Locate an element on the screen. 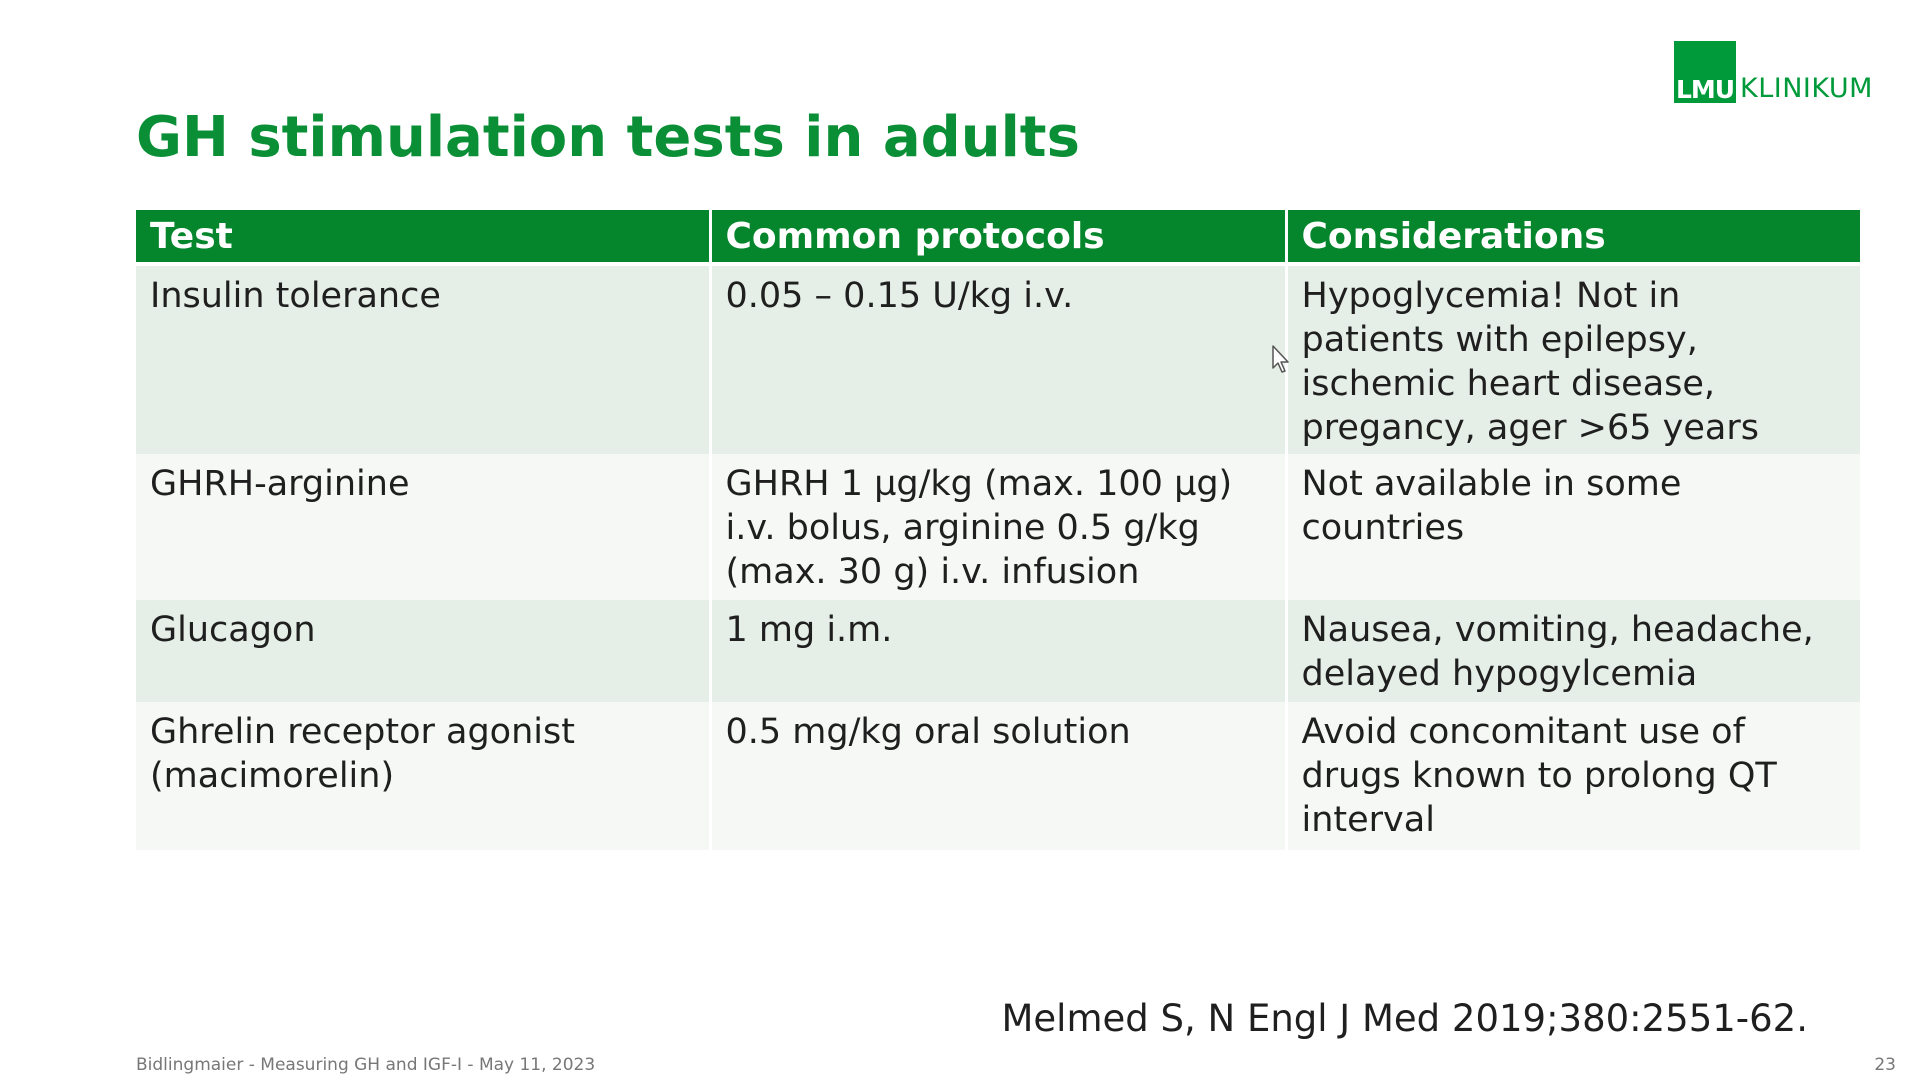 This screenshot has width=1920, height=1080. logo-box: LMU is located at coordinates (1705, 72).